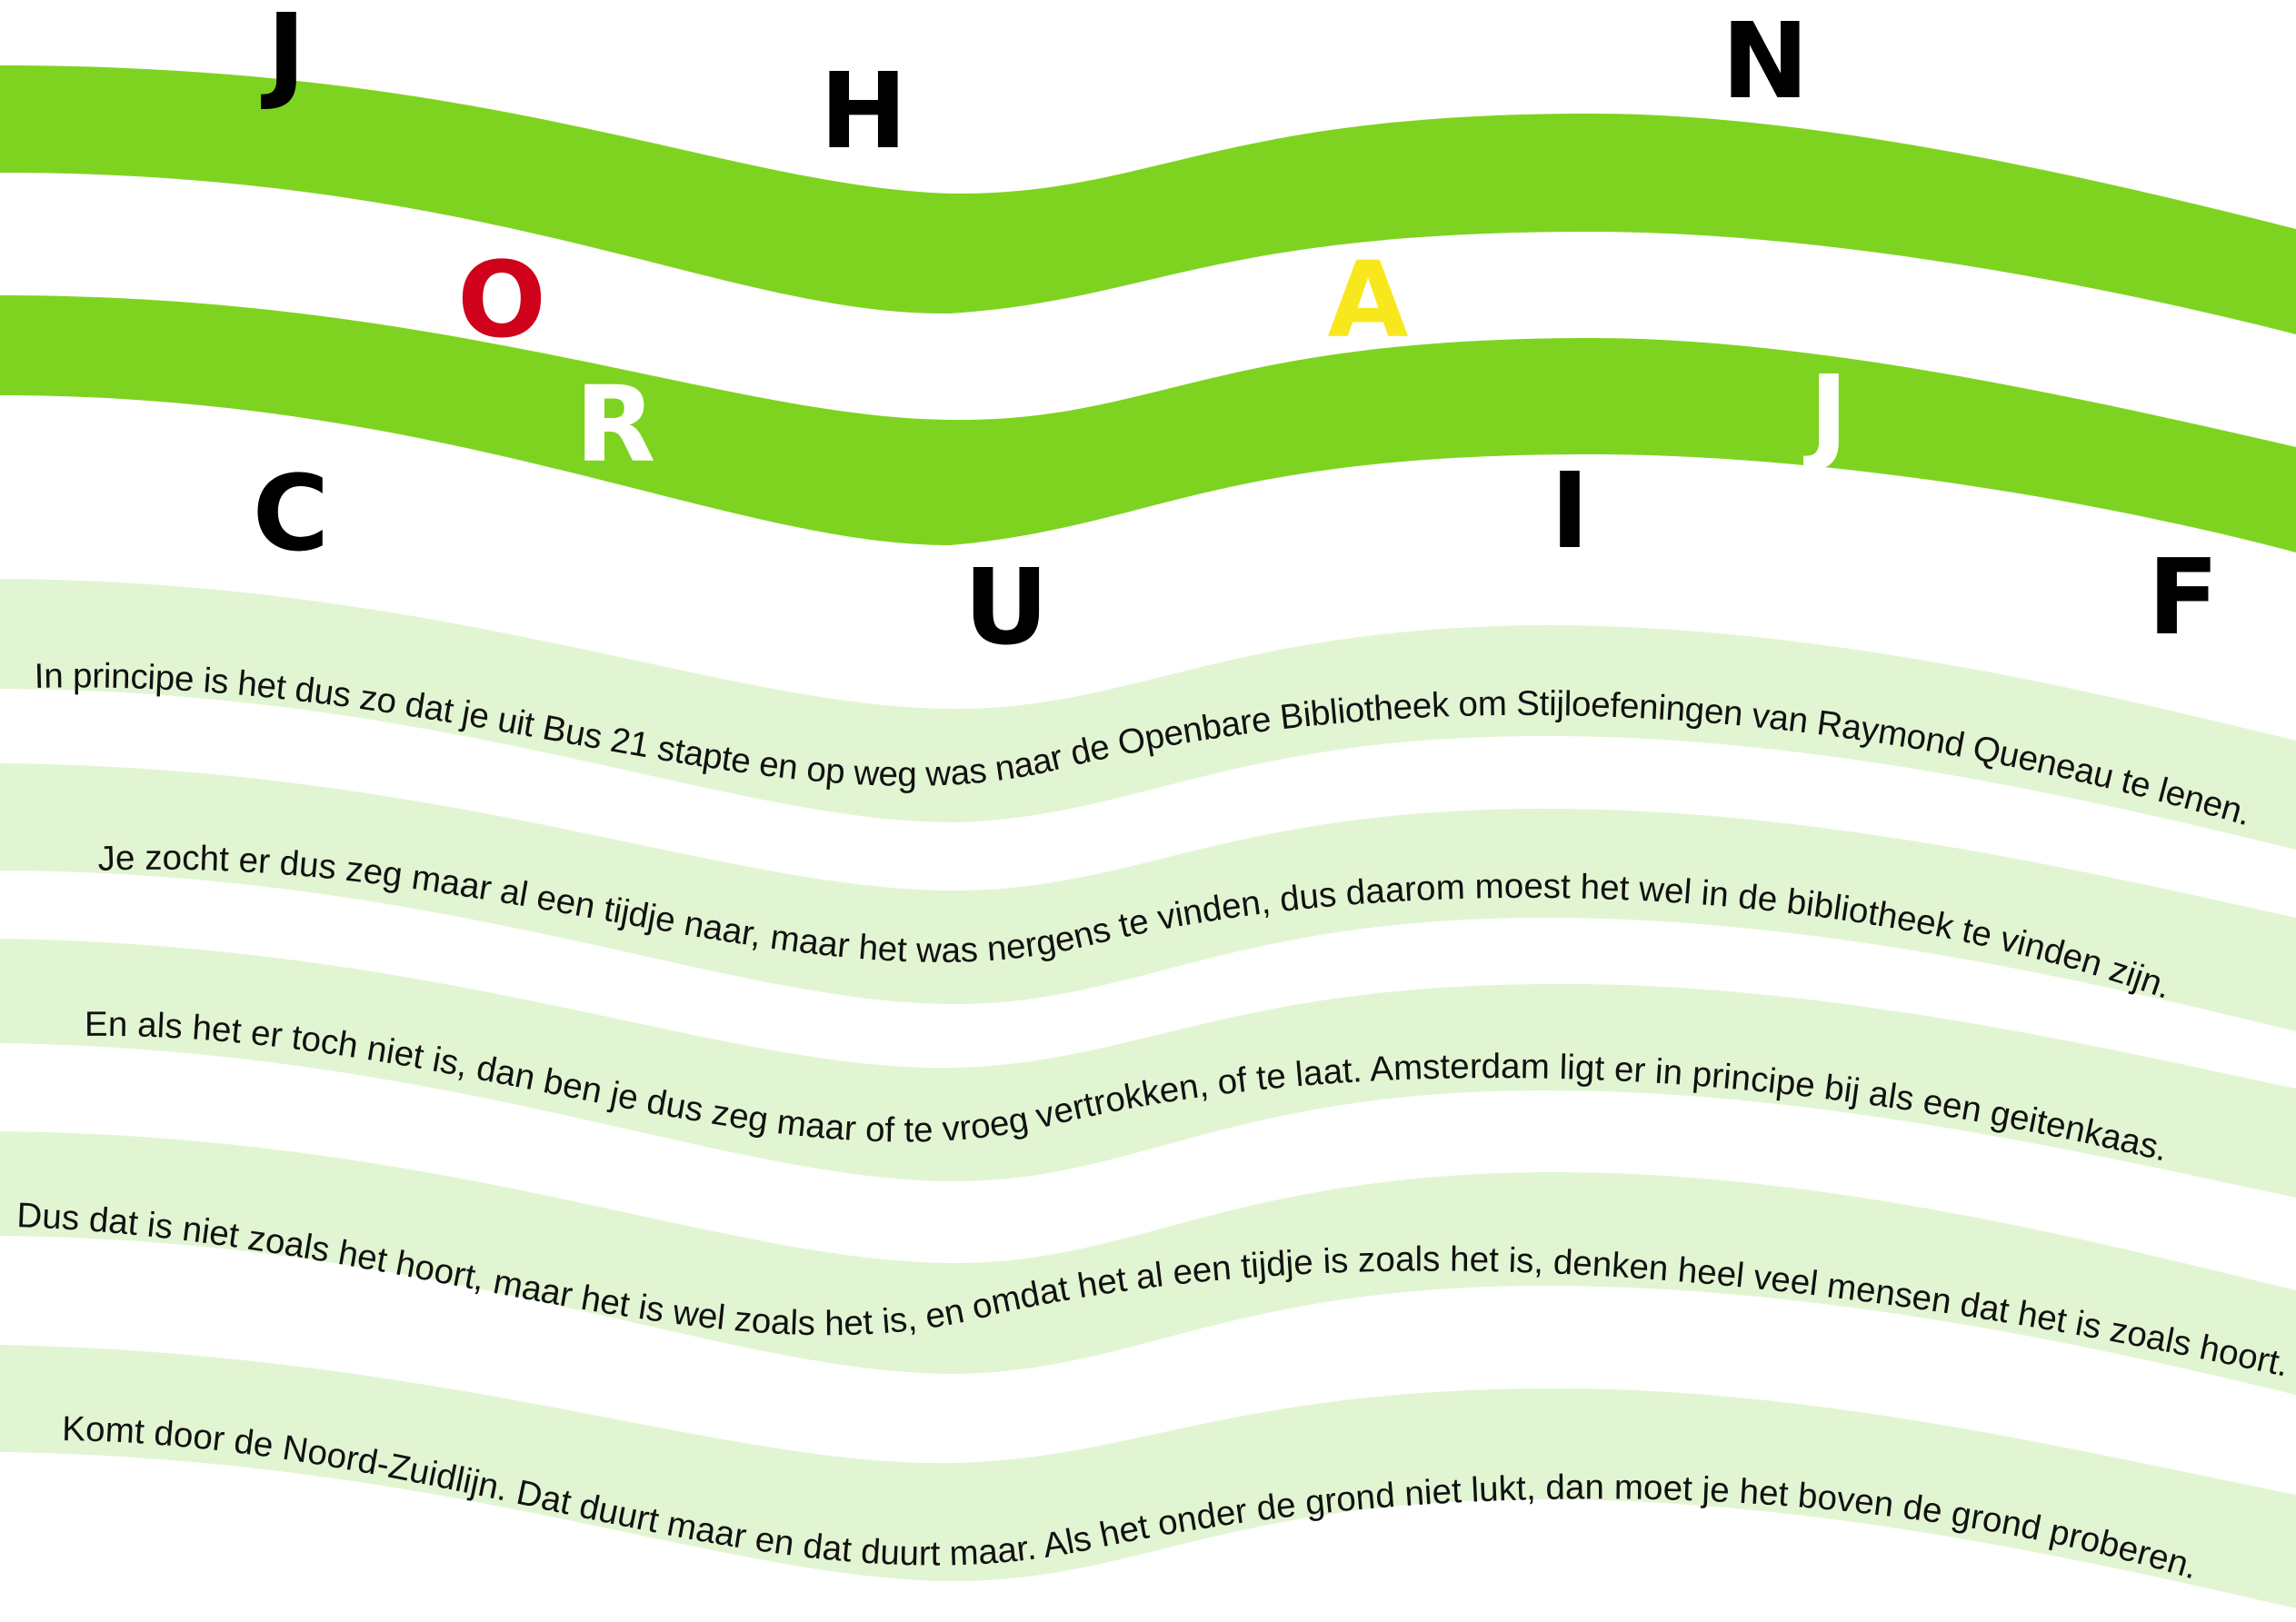 The height and width of the screenshot is (1622, 2296). I want to click on letter-h: H, so click(863, 112).